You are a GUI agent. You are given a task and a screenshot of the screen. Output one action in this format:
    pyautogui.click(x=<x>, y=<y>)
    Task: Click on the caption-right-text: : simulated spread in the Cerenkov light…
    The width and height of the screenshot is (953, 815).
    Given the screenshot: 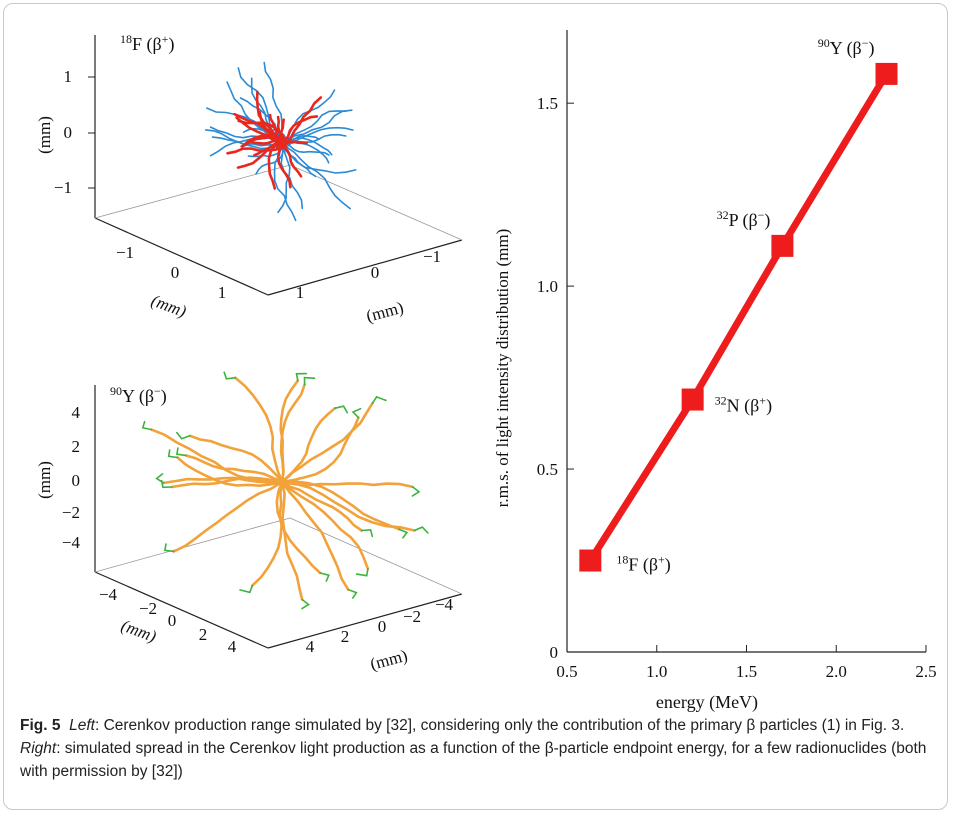 What is the action you would take?
    pyautogui.click(x=473, y=760)
    